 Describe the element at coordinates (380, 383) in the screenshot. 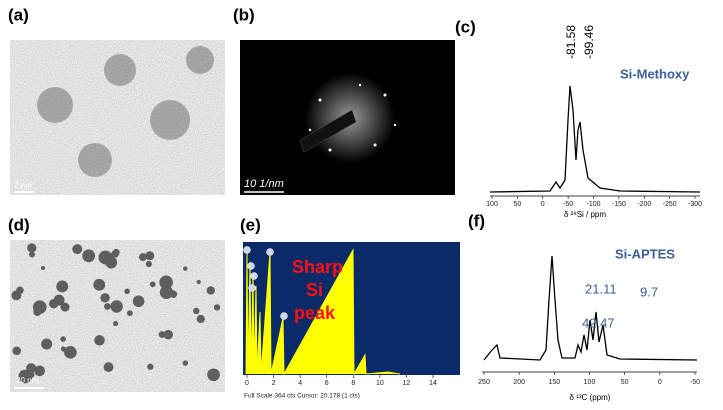

I see `x-tick-label: 10` at that location.